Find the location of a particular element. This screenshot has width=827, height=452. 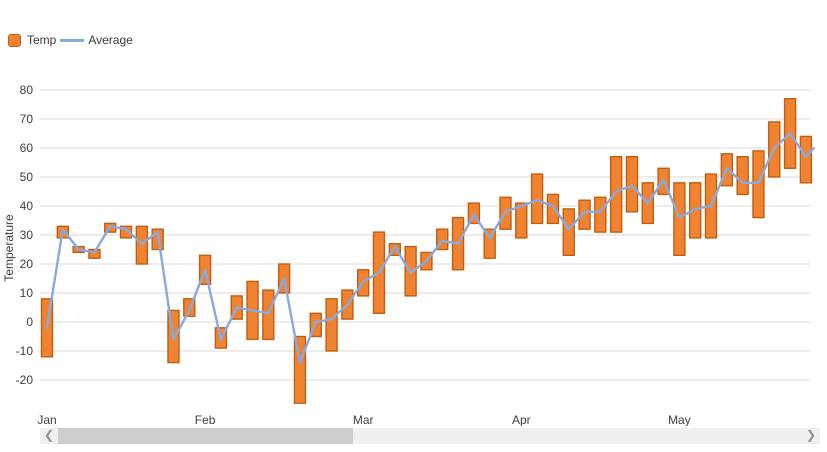

legend-average-label: Average is located at coordinates (110, 40).